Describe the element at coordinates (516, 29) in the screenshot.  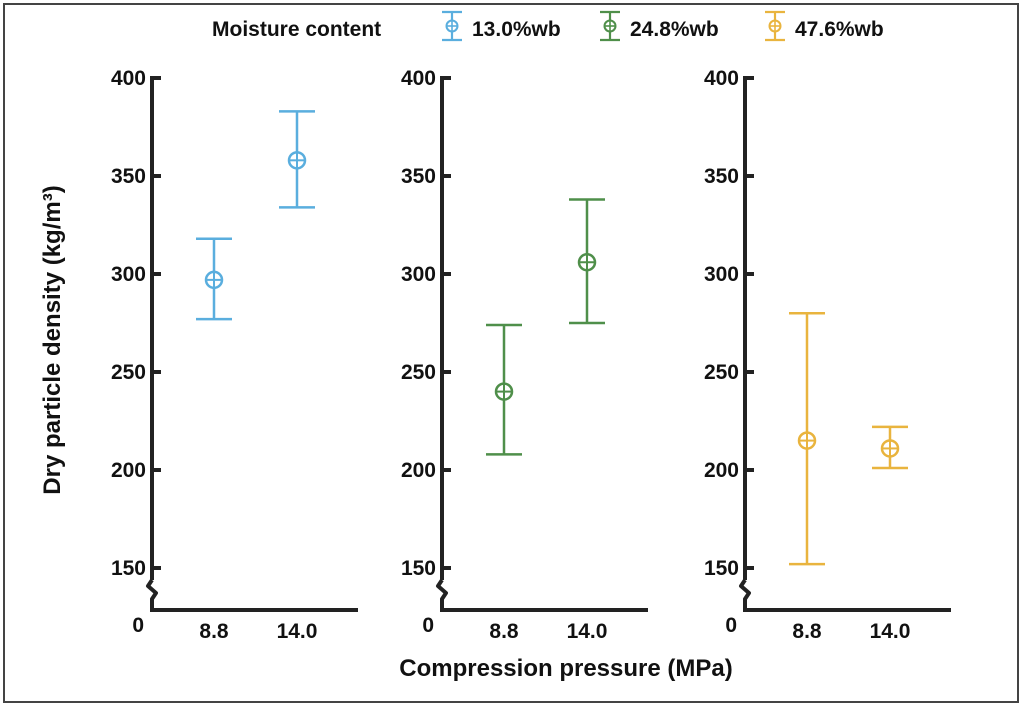
I see `legend-label: 13.0%wb` at that location.